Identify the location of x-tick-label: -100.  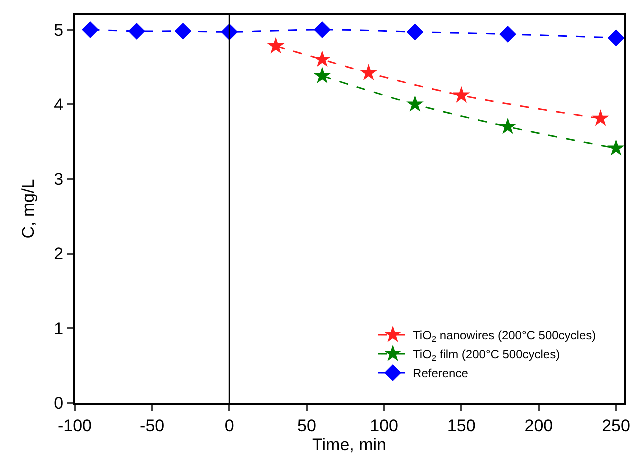
(75, 426).